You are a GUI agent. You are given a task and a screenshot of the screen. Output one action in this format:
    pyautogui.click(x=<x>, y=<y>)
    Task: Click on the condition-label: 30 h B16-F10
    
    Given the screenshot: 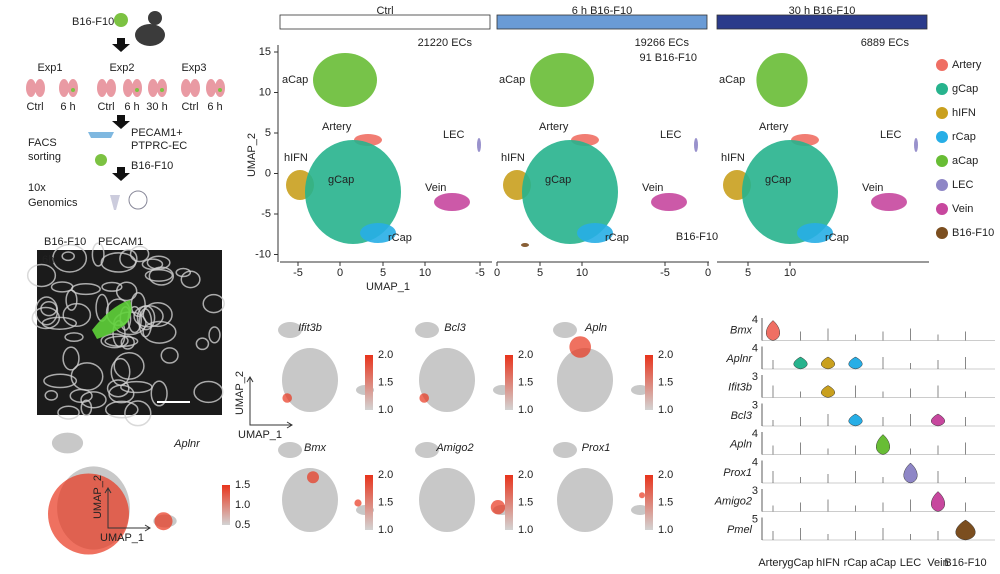 What is the action you would take?
    pyautogui.click(x=822, y=11)
    